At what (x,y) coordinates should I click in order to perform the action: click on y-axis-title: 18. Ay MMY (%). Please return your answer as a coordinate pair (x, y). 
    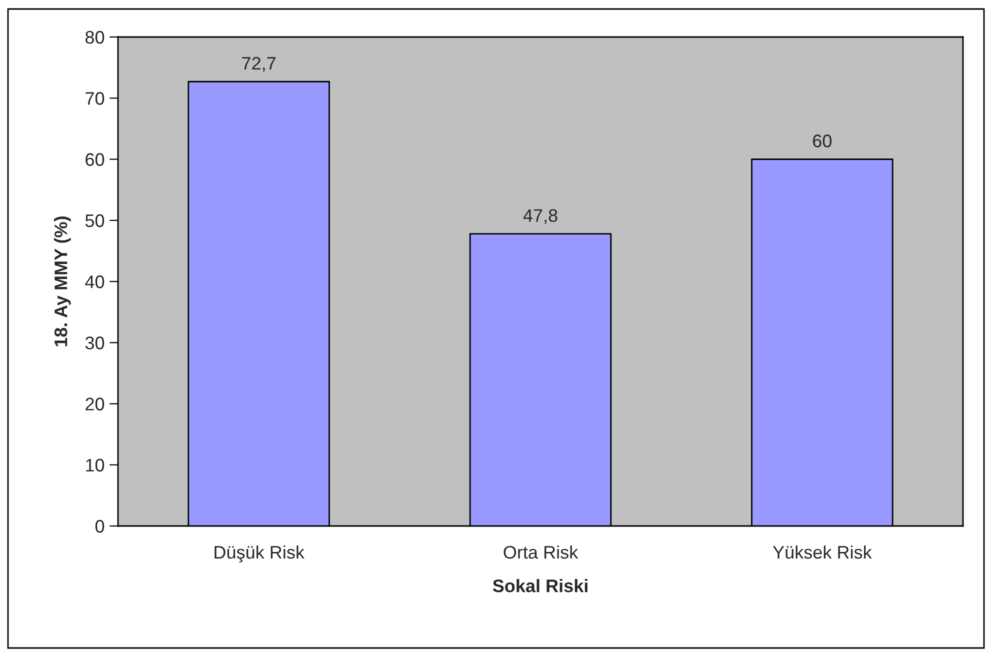
    Looking at the image, I should click on (62, 281).